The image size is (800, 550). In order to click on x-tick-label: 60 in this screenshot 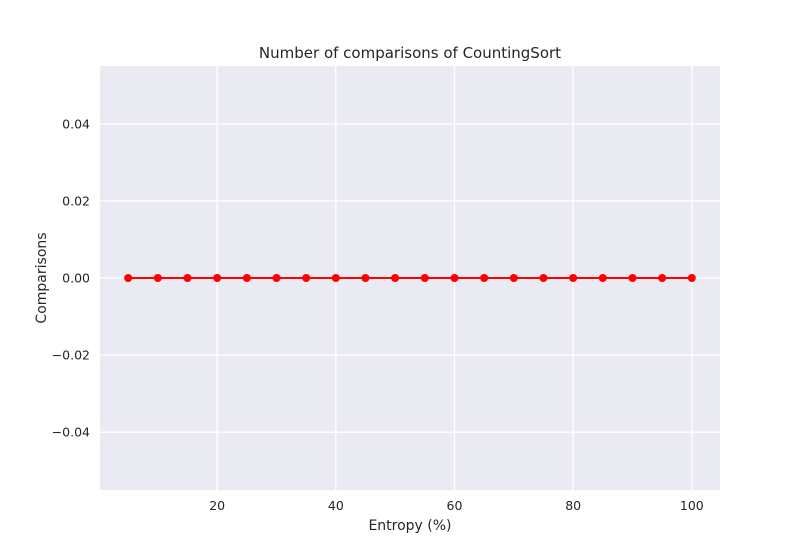, I will do `click(455, 505)`.